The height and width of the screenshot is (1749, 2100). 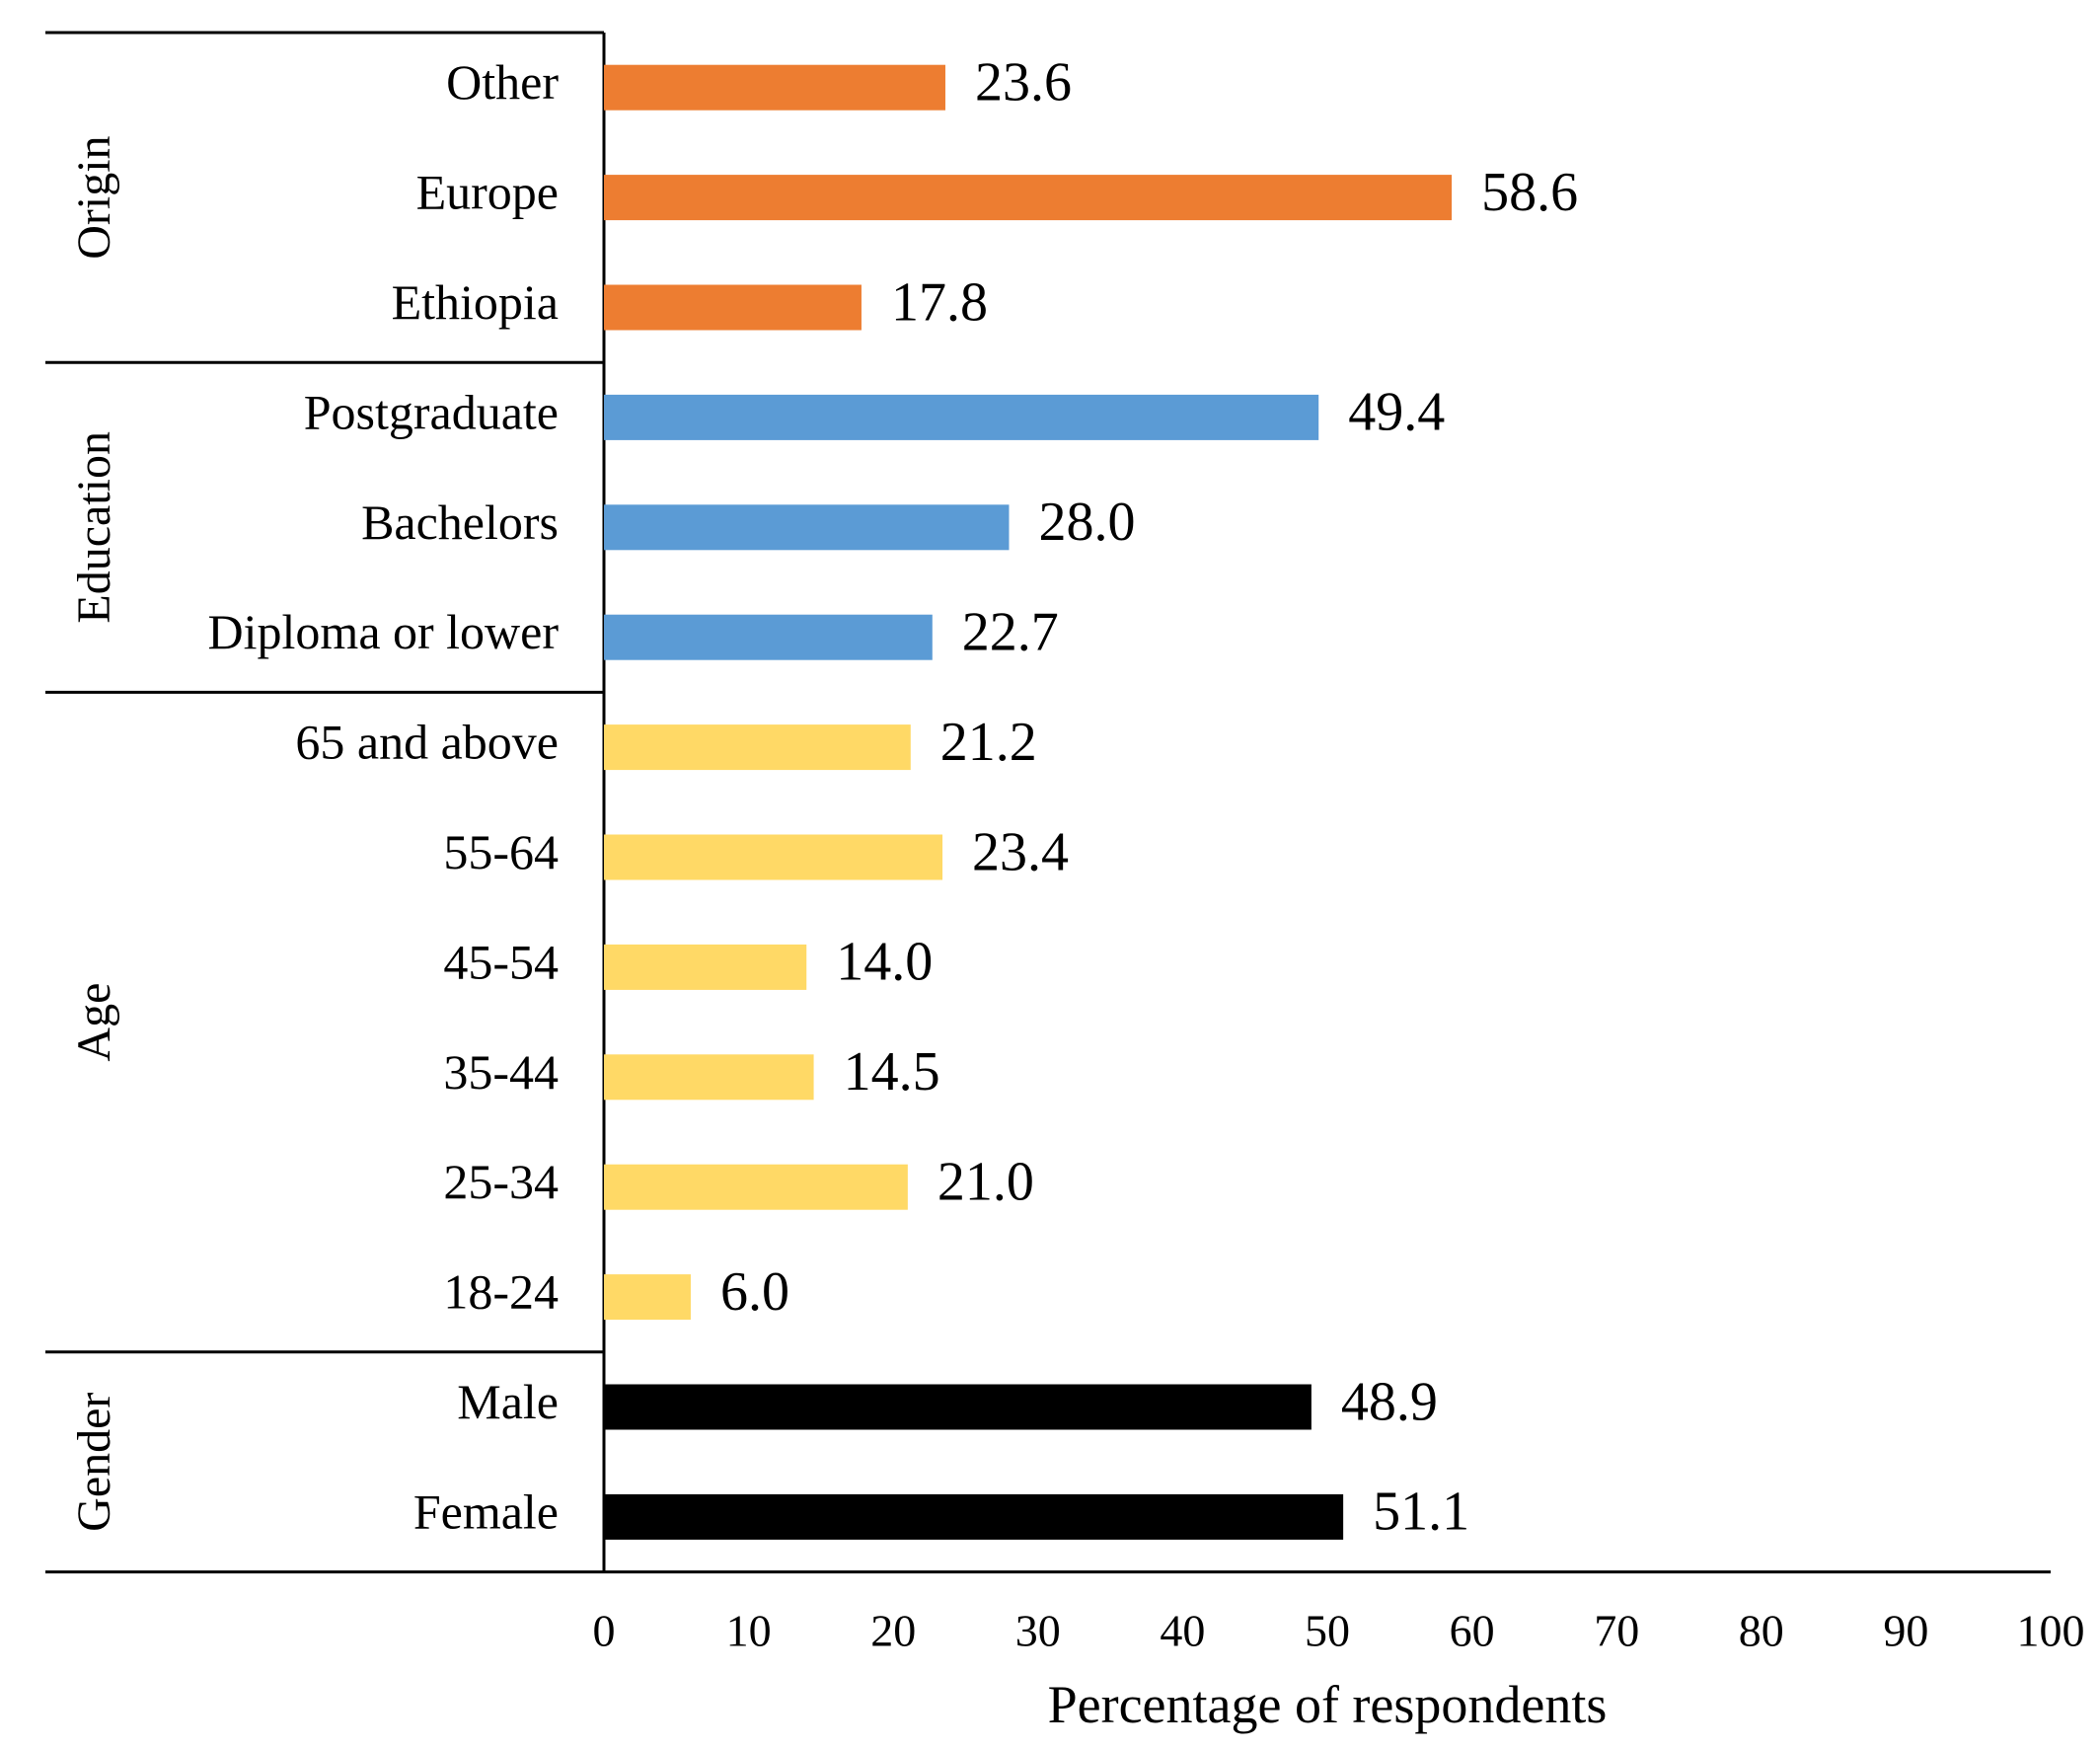 What do you see at coordinates (754, 1292) in the screenshot?
I see `value-label-18-24: 6.0` at bounding box center [754, 1292].